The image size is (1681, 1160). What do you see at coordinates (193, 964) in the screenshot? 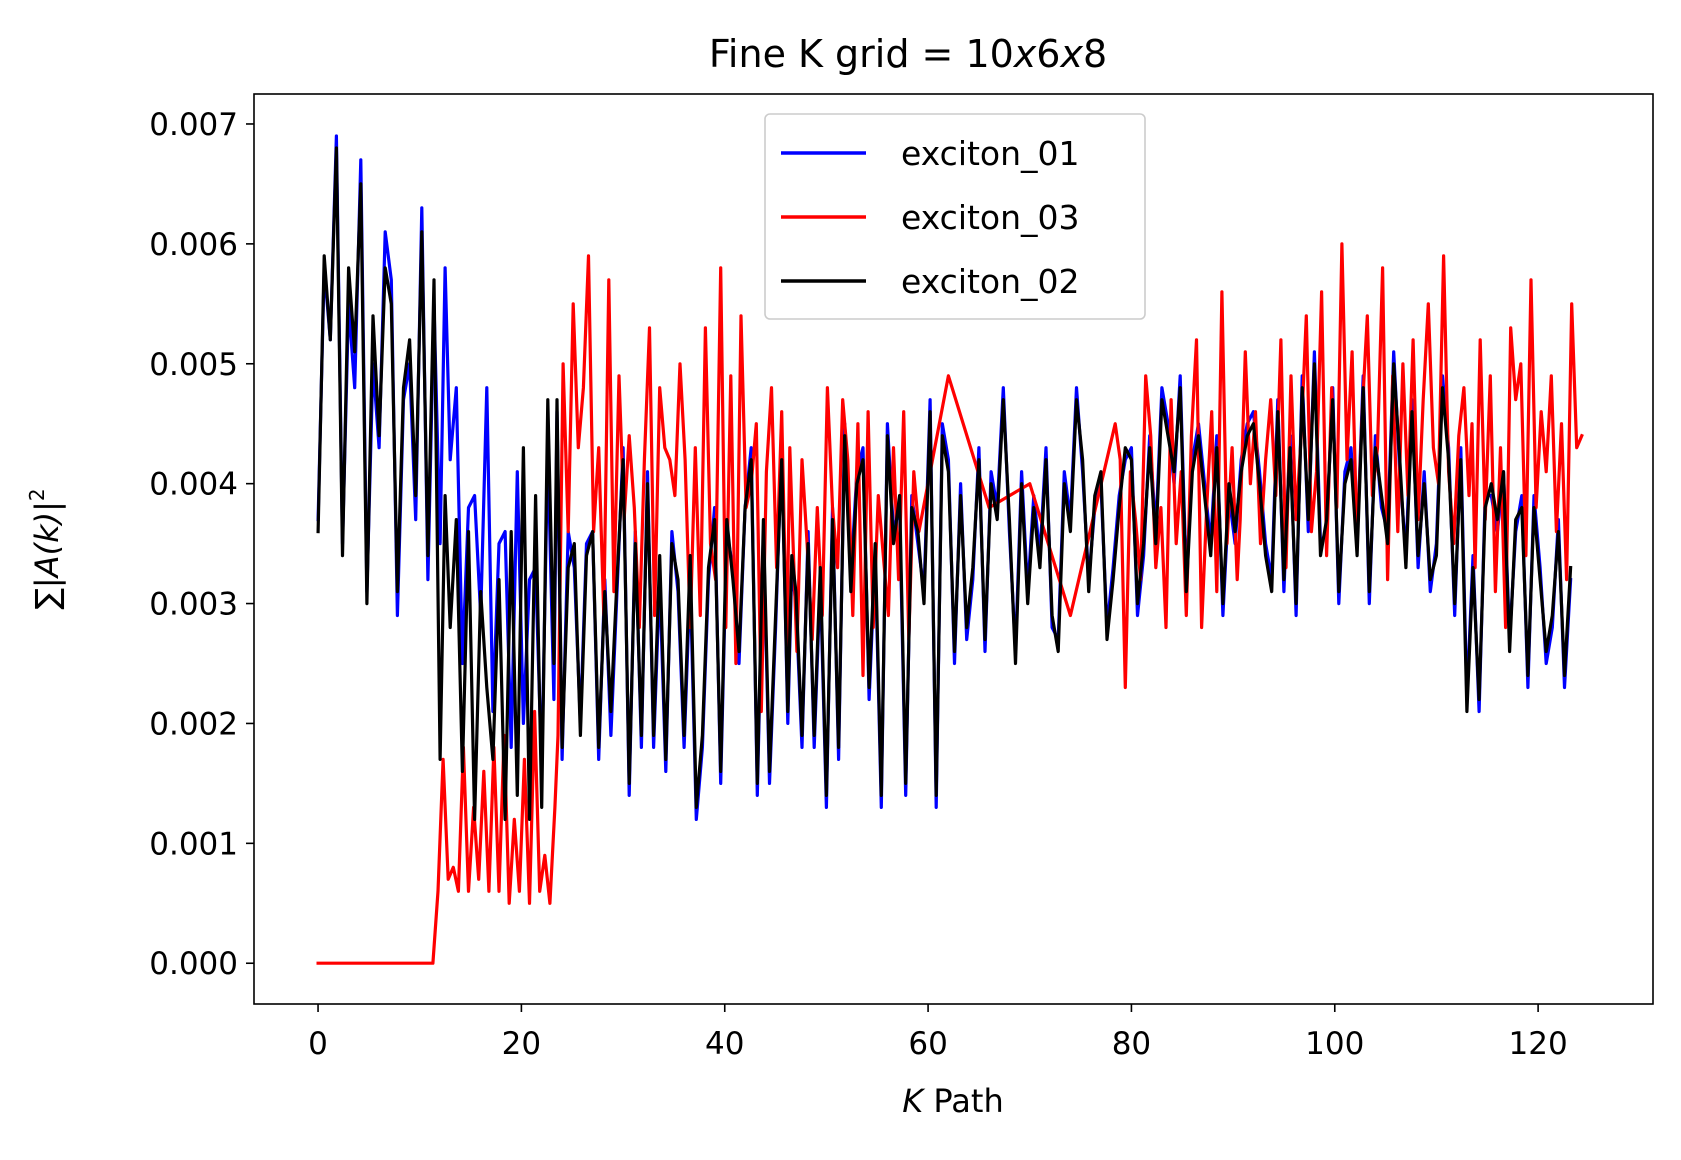
I see `y-tick-label: 0.000` at bounding box center [193, 964].